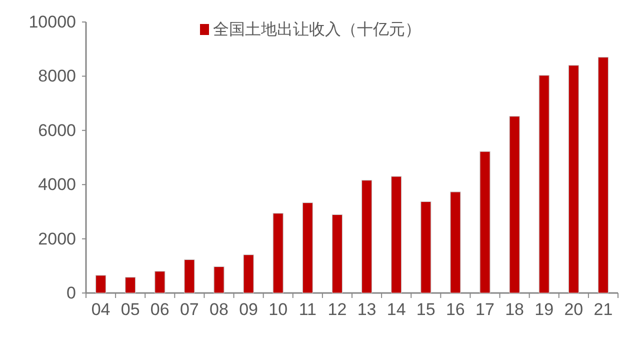 The image size is (640, 339). I want to click on x-tick-label: 04, so click(100, 309).